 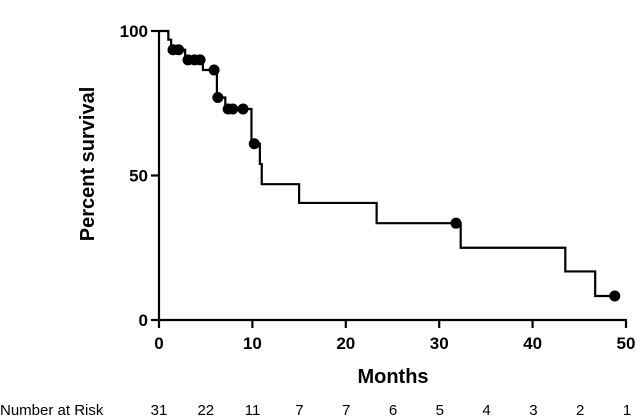 I want to click on x-tick-label: 40, so click(x=532, y=343).